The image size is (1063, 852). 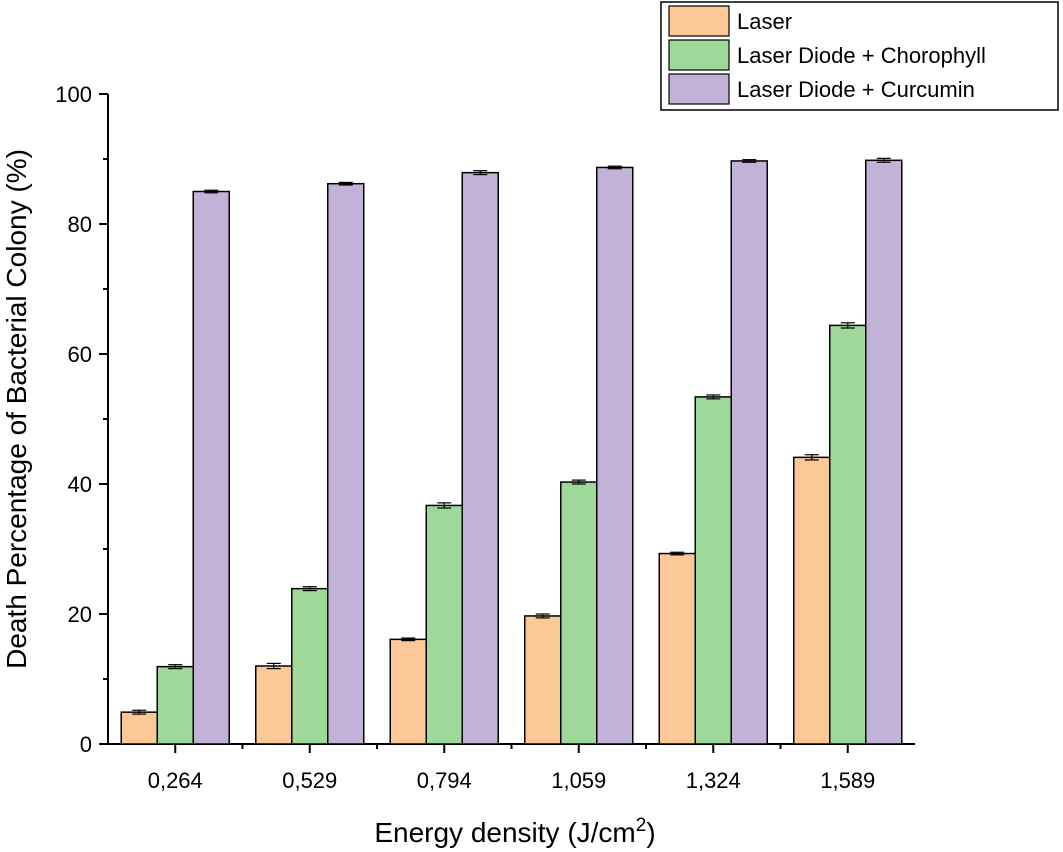 I want to click on x-axis-title-text: Energy density (J/cm, so click(x=504, y=832).